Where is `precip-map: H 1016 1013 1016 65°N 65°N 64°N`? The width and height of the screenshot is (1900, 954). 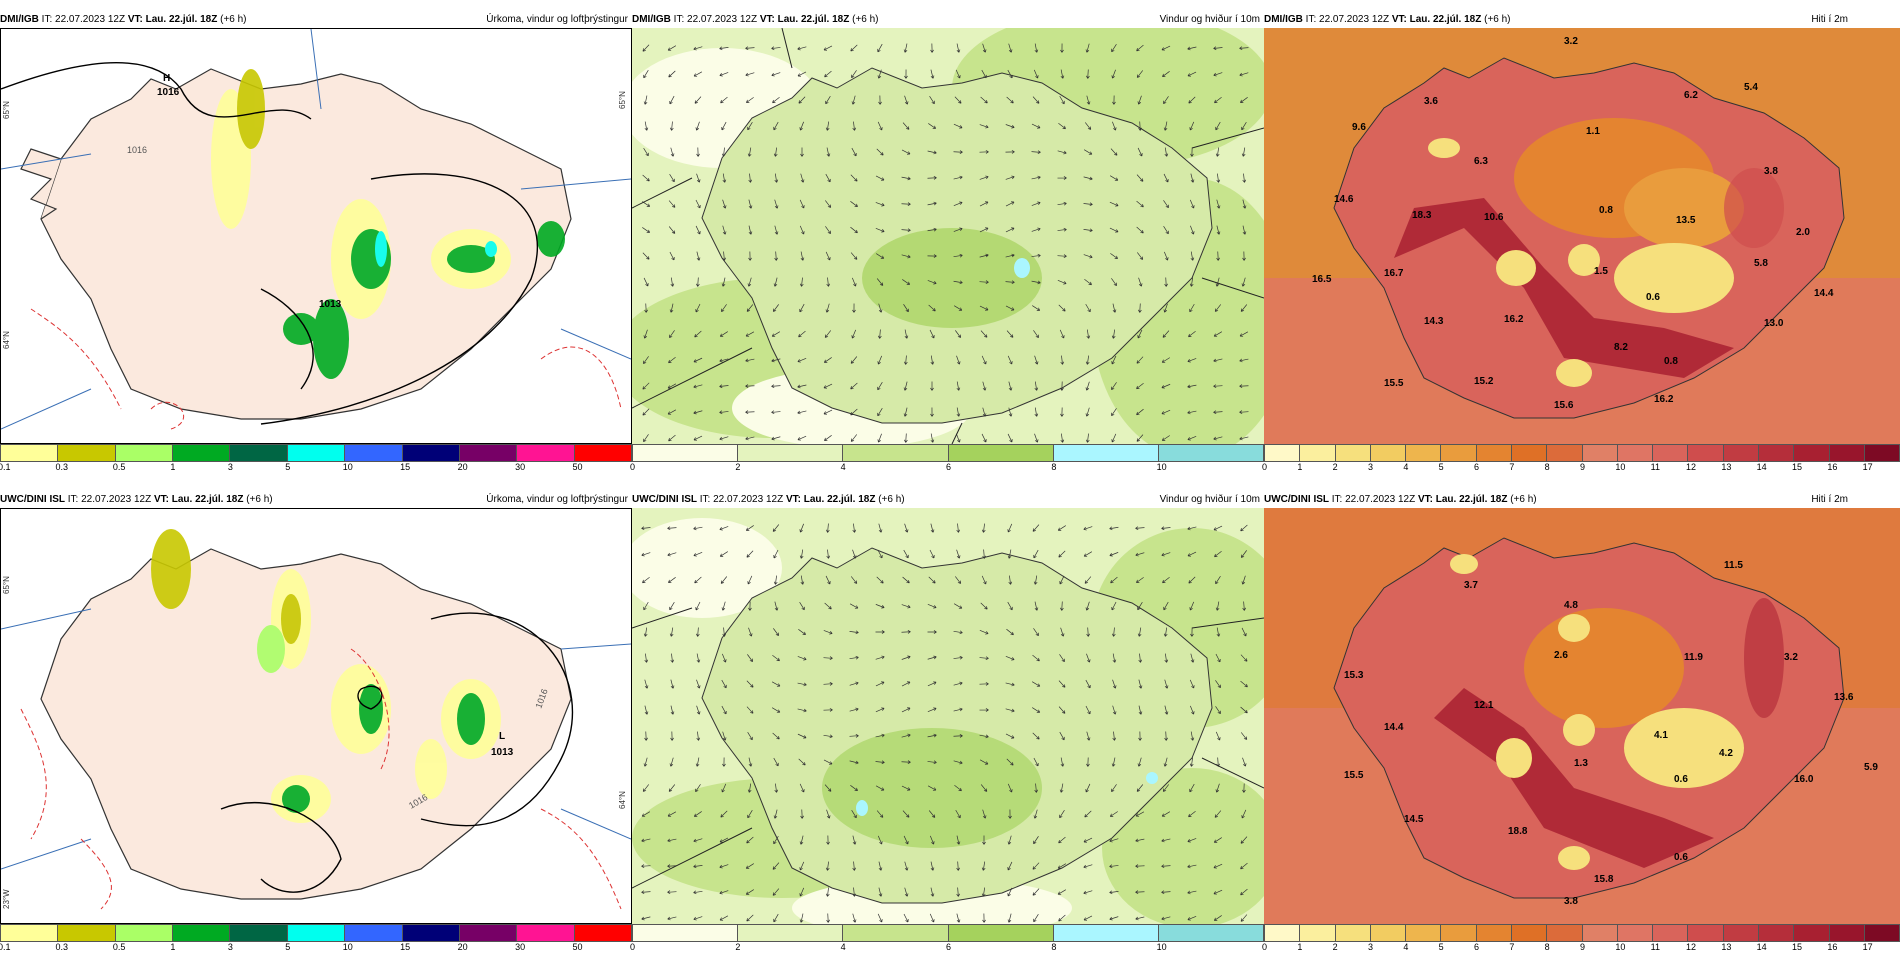 precip-map: H 1016 1013 1016 65°N 65°N 64°N is located at coordinates (316, 236).